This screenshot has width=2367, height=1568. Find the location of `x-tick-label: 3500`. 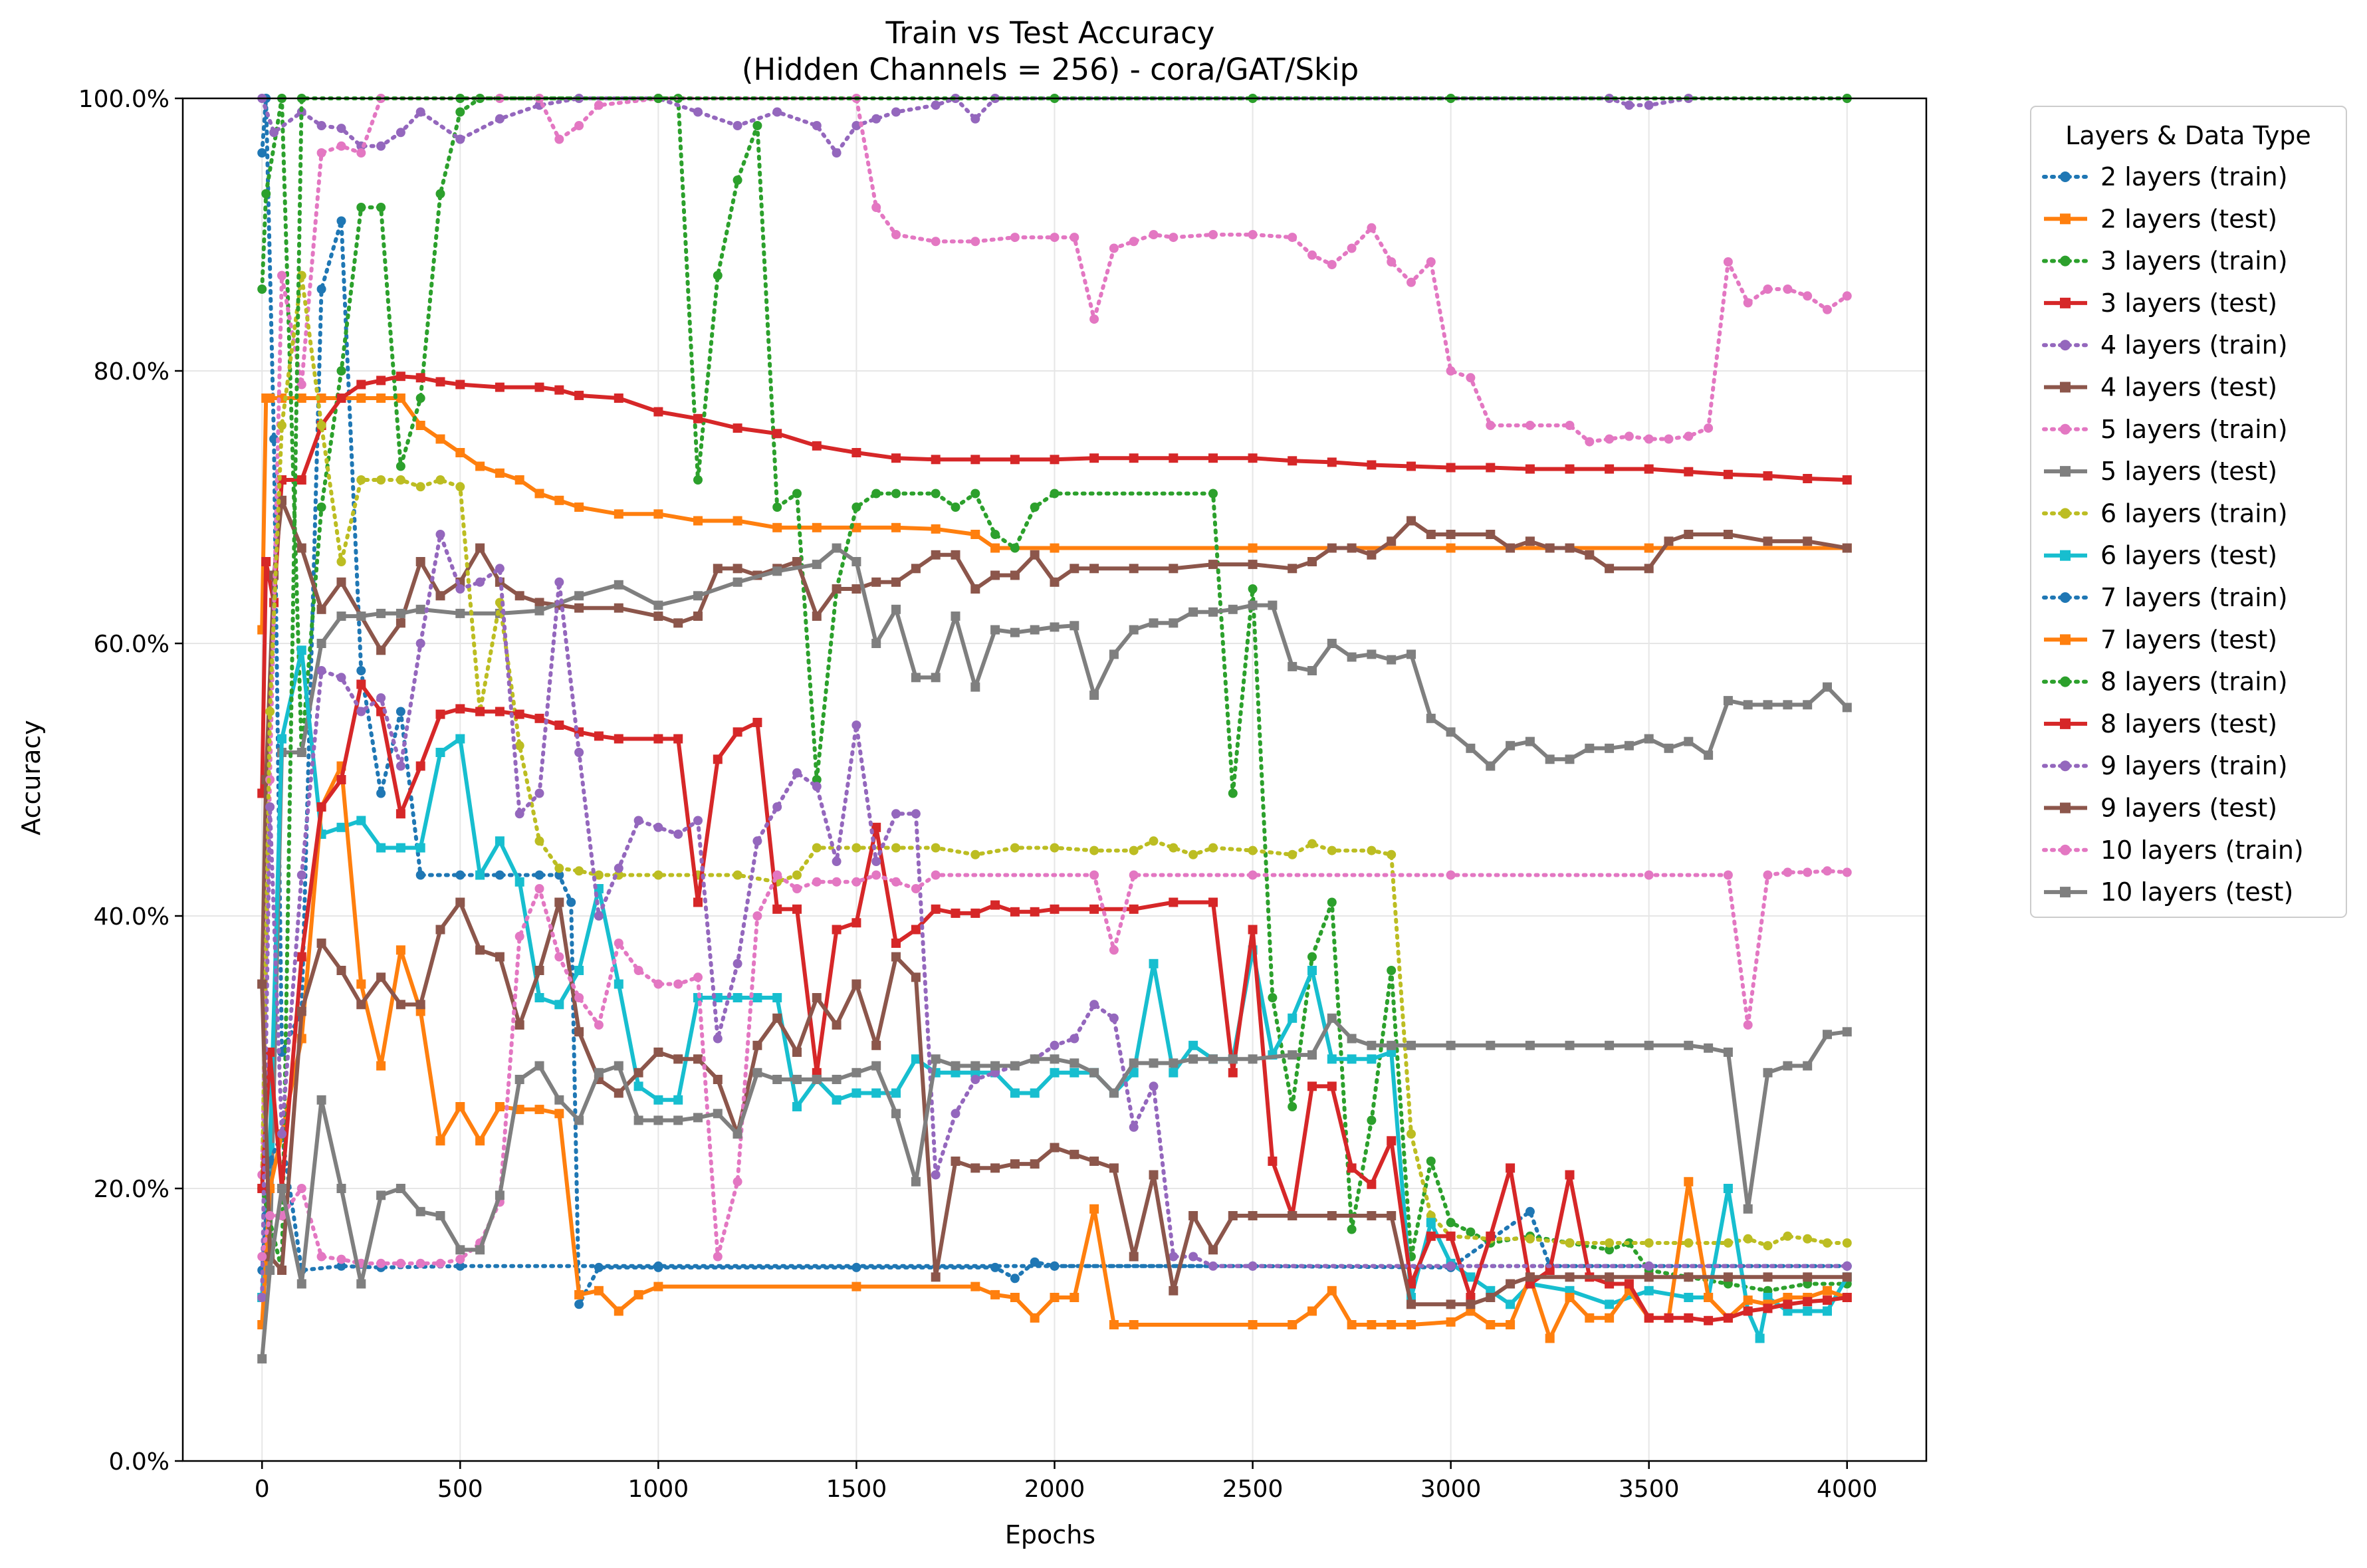

x-tick-label: 3500 is located at coordinates (1649, 1490).